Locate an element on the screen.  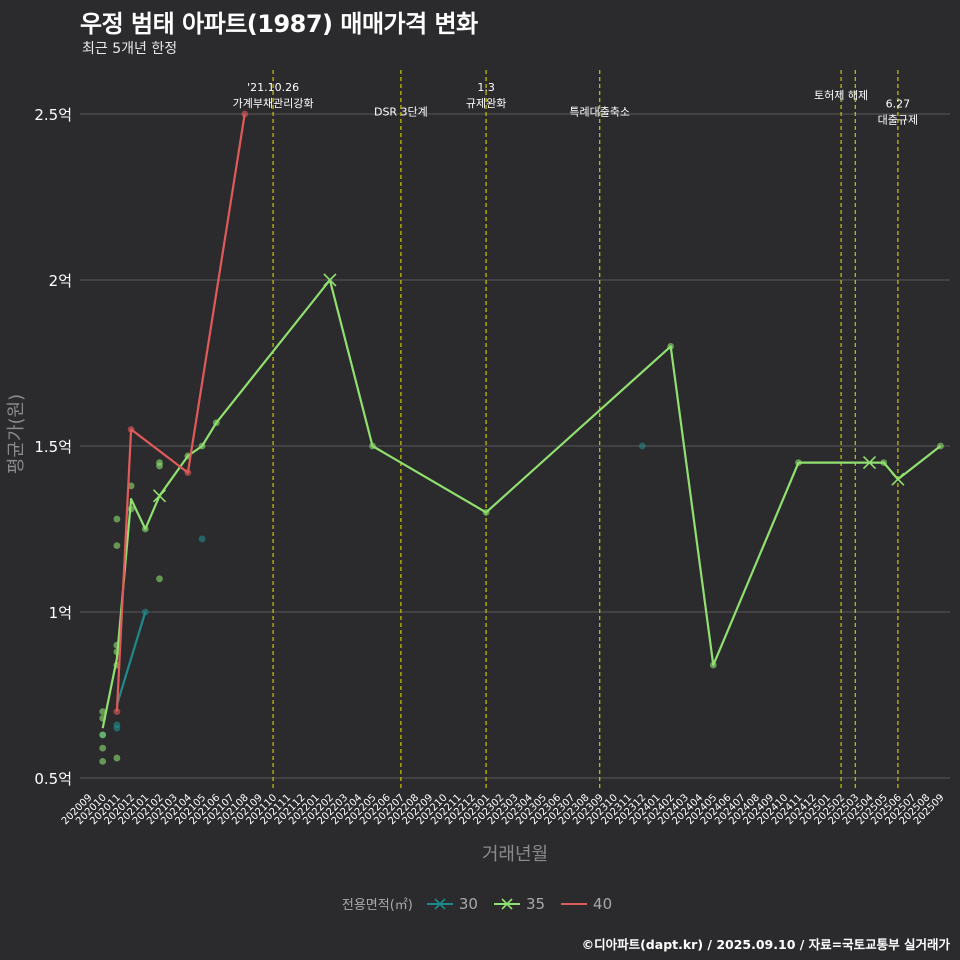
event-label: '21.10.26 is located at coordinates (273, 87).